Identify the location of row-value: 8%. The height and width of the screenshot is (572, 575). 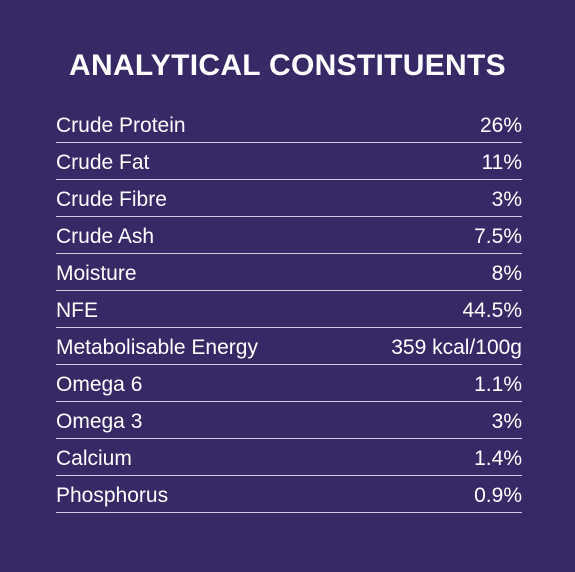
(506, 273).